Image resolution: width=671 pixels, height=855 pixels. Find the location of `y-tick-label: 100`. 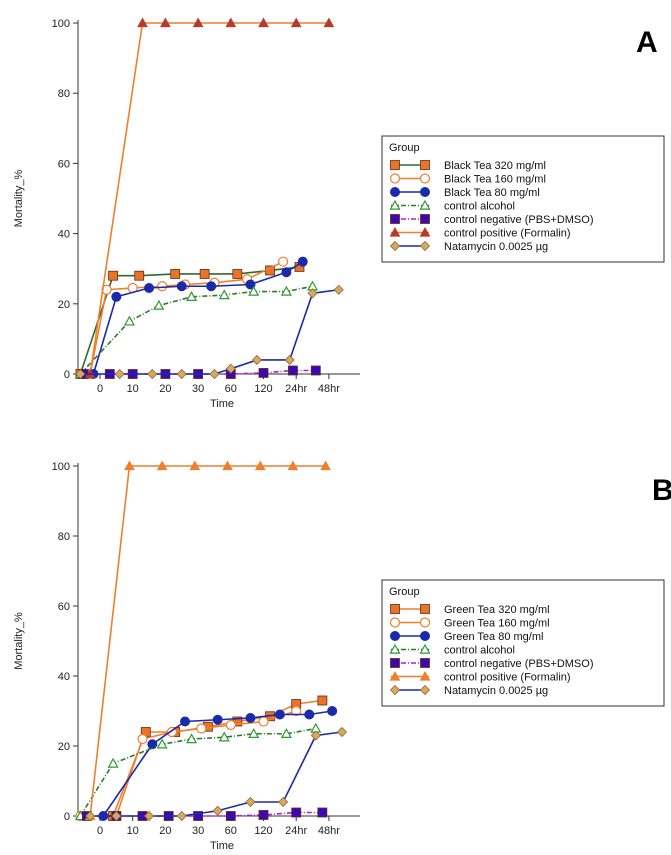

y-tick-label: 100 is located at coordinates (61, 467).